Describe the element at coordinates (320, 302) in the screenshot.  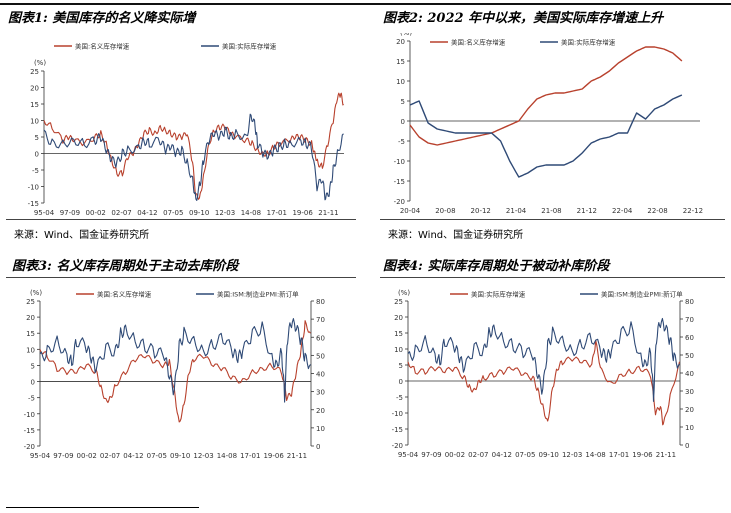
I see `y-right-tick-label-8: 80` at that location.